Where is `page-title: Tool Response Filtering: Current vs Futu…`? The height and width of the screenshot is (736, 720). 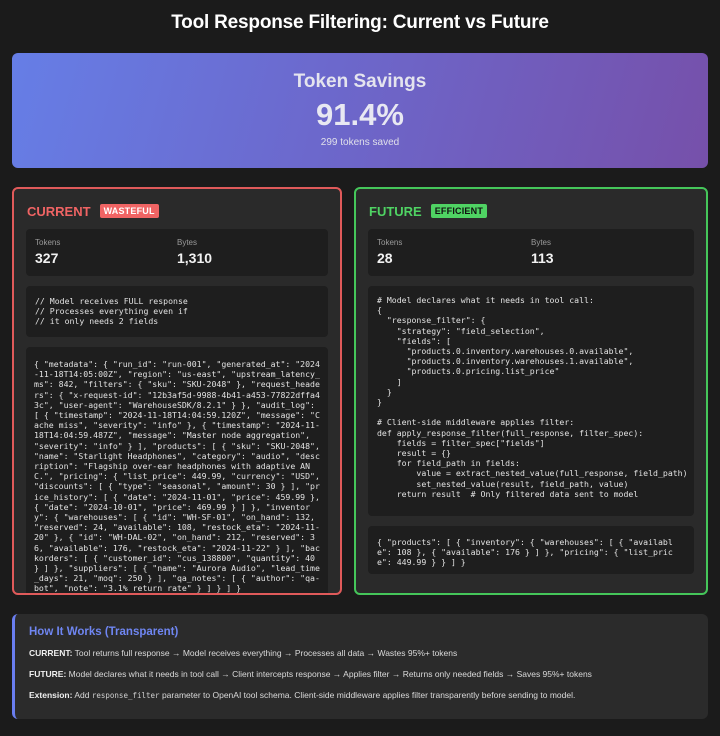
page-title: Tool Response Filtering: Current vs Futu… is located at coordinates (360, 22).